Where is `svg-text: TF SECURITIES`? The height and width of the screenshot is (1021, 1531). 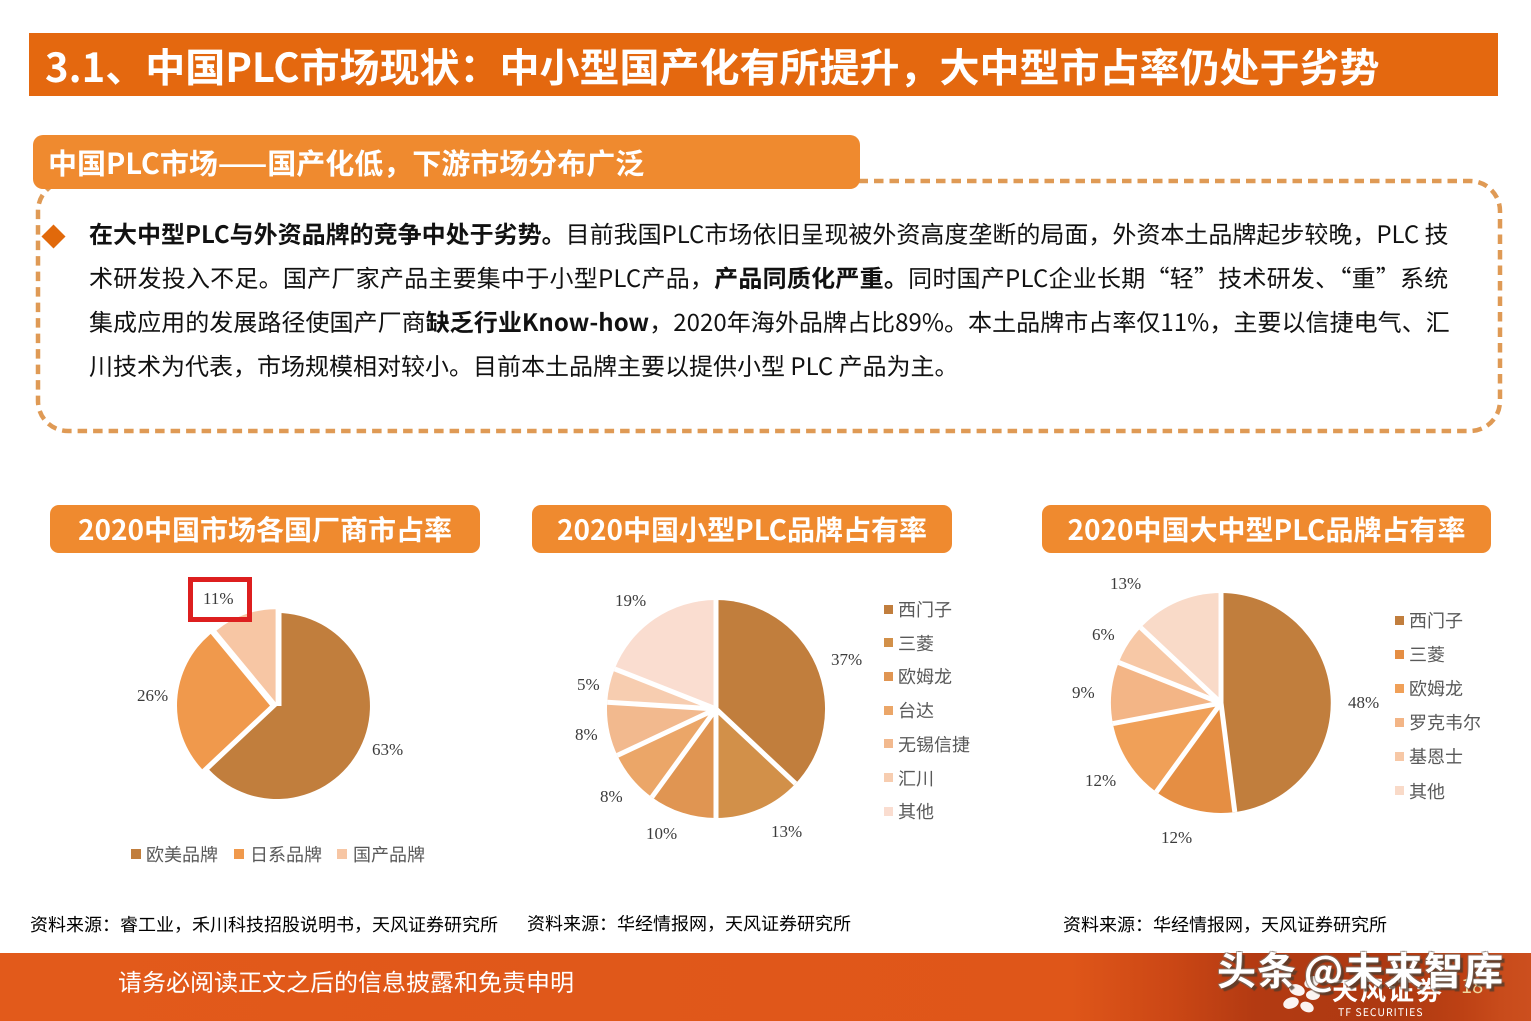 svg-text: TF SECURITIES is located at coordinates (1381, 1012).